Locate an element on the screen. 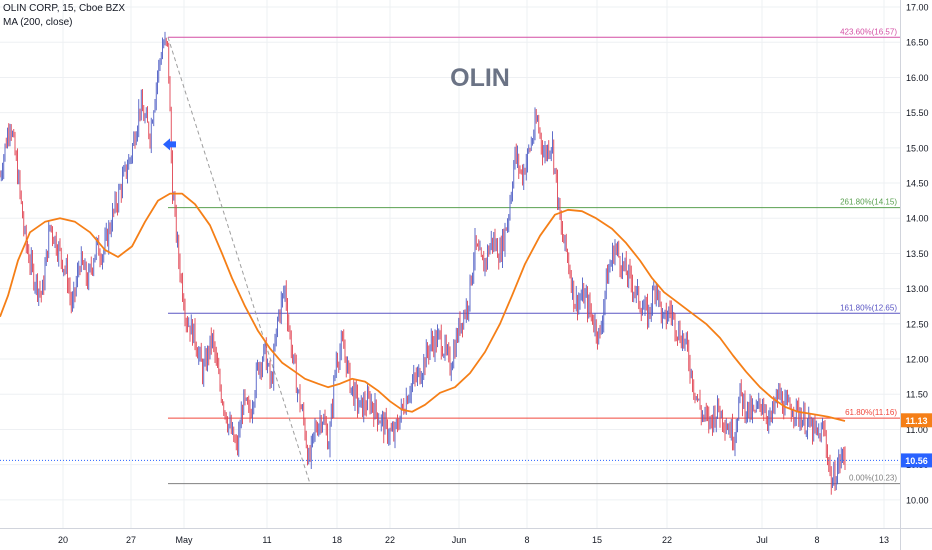  last-price-badge-bg is located at coordinates (916, 460).